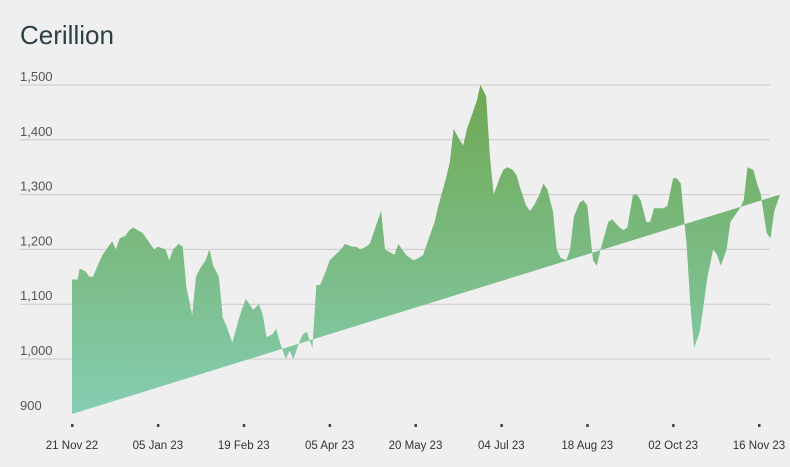 The width and height of the screenshot is (790, 467). What do you see at coordinates (36, 131) in the screenshot?
I see `y-tick-label: 1,400` at bounding box center [36, 131].